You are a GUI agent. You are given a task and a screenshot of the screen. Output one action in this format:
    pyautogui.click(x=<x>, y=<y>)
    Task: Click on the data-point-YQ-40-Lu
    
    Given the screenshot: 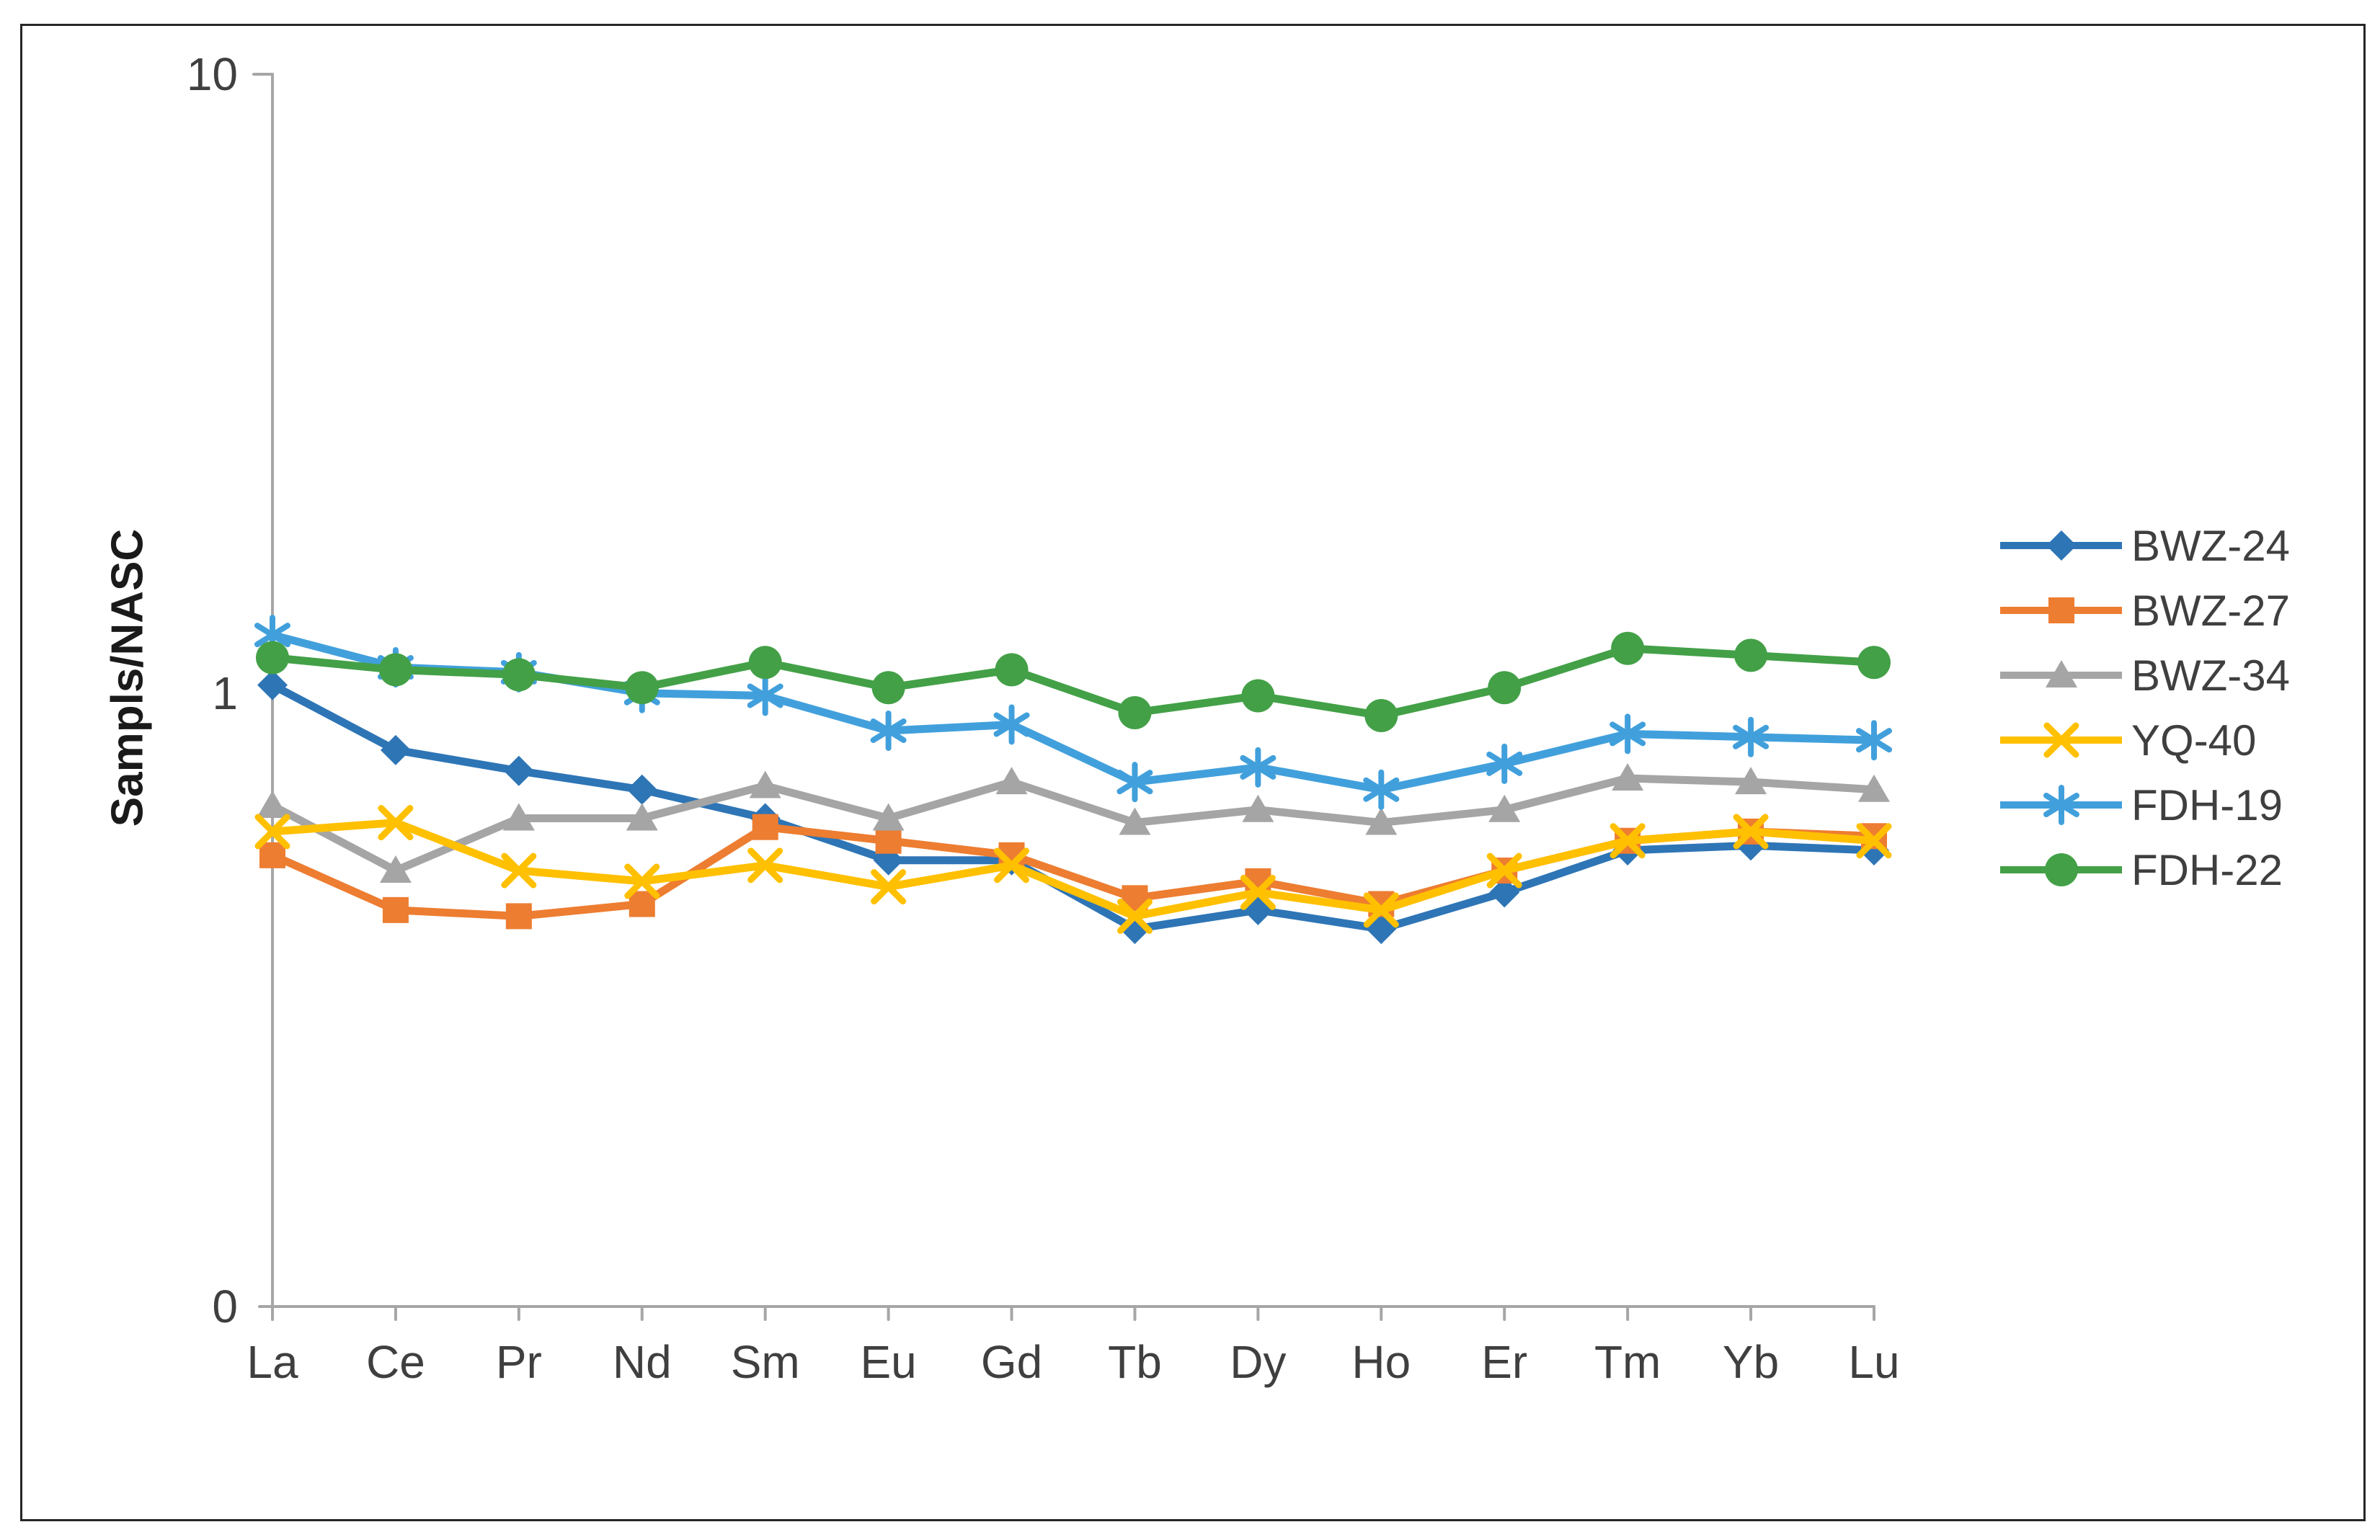 What is the action you would take?
    pyautogui.click(x=1874, y=841)
    